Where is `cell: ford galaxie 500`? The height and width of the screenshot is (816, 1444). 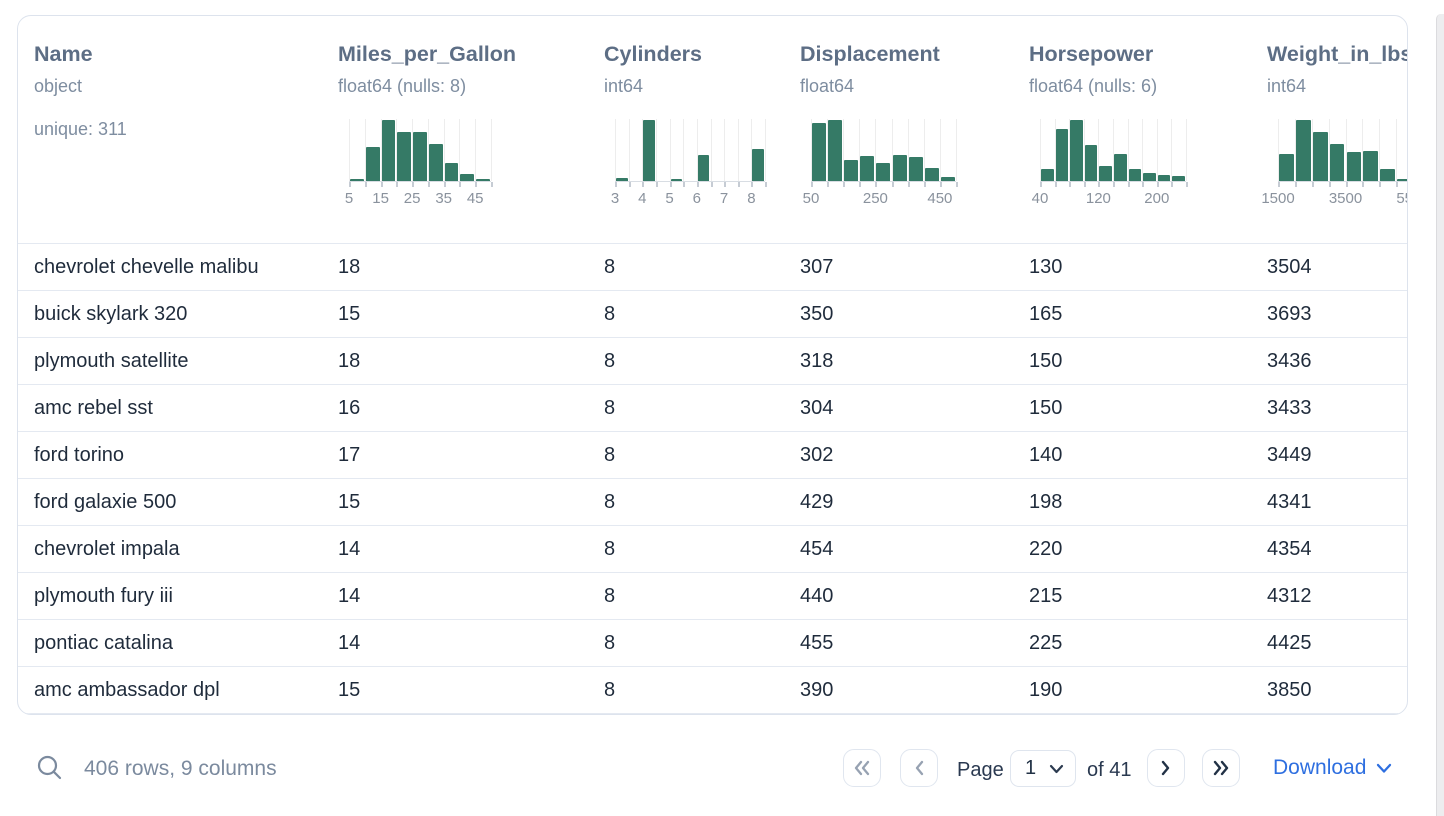
cell: ford galaxie 500 is located at coordinates (105, 502).